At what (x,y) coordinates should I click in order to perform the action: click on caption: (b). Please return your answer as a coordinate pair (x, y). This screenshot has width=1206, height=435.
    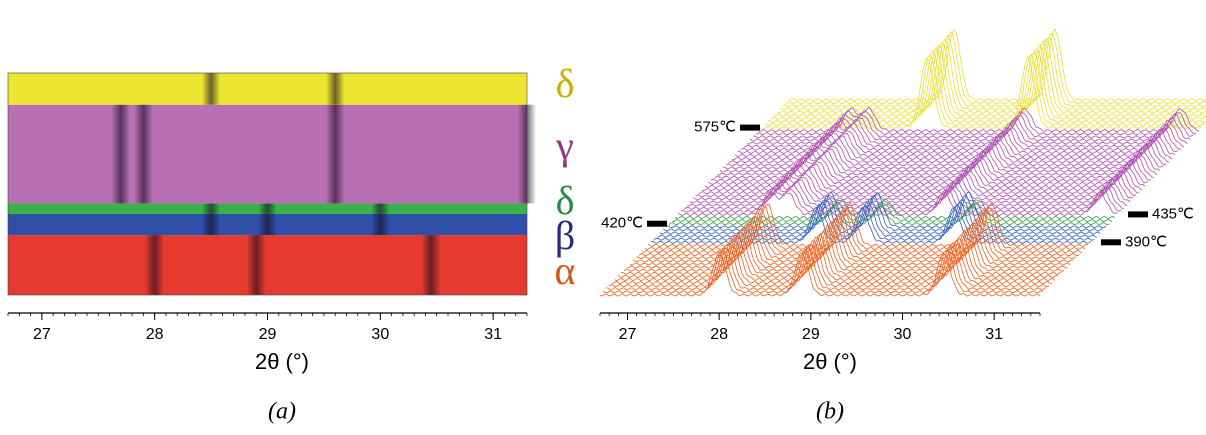
    Looking at the image, I should click on (830, 412).